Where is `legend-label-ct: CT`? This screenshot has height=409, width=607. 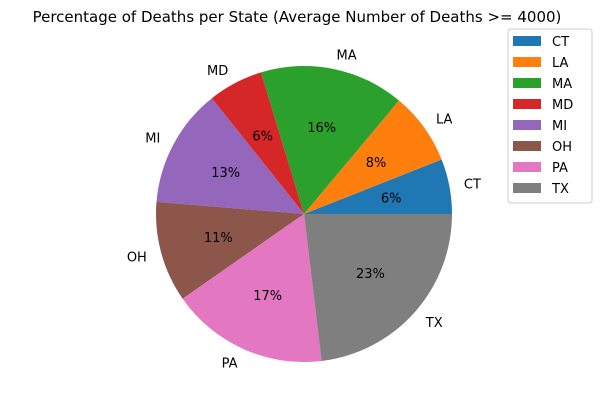 legend-label-ct: CT is located at coordinates (560, 42).